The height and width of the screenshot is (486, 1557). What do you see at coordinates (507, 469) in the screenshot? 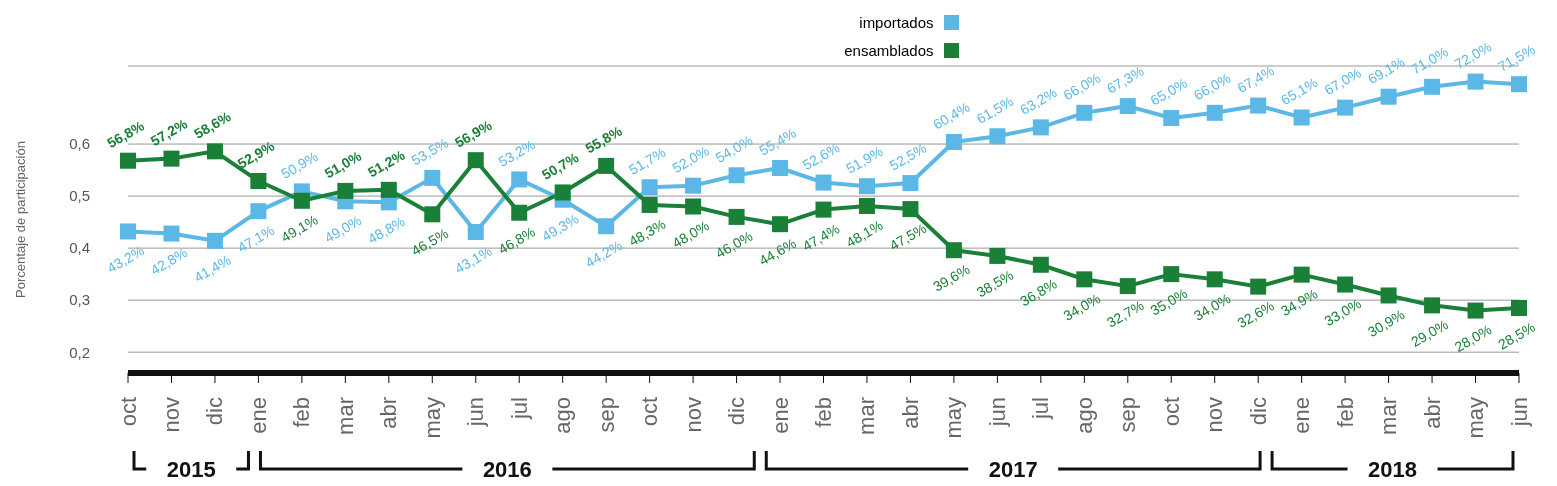
I see `text: 2016` at bounding box center [507, 469].